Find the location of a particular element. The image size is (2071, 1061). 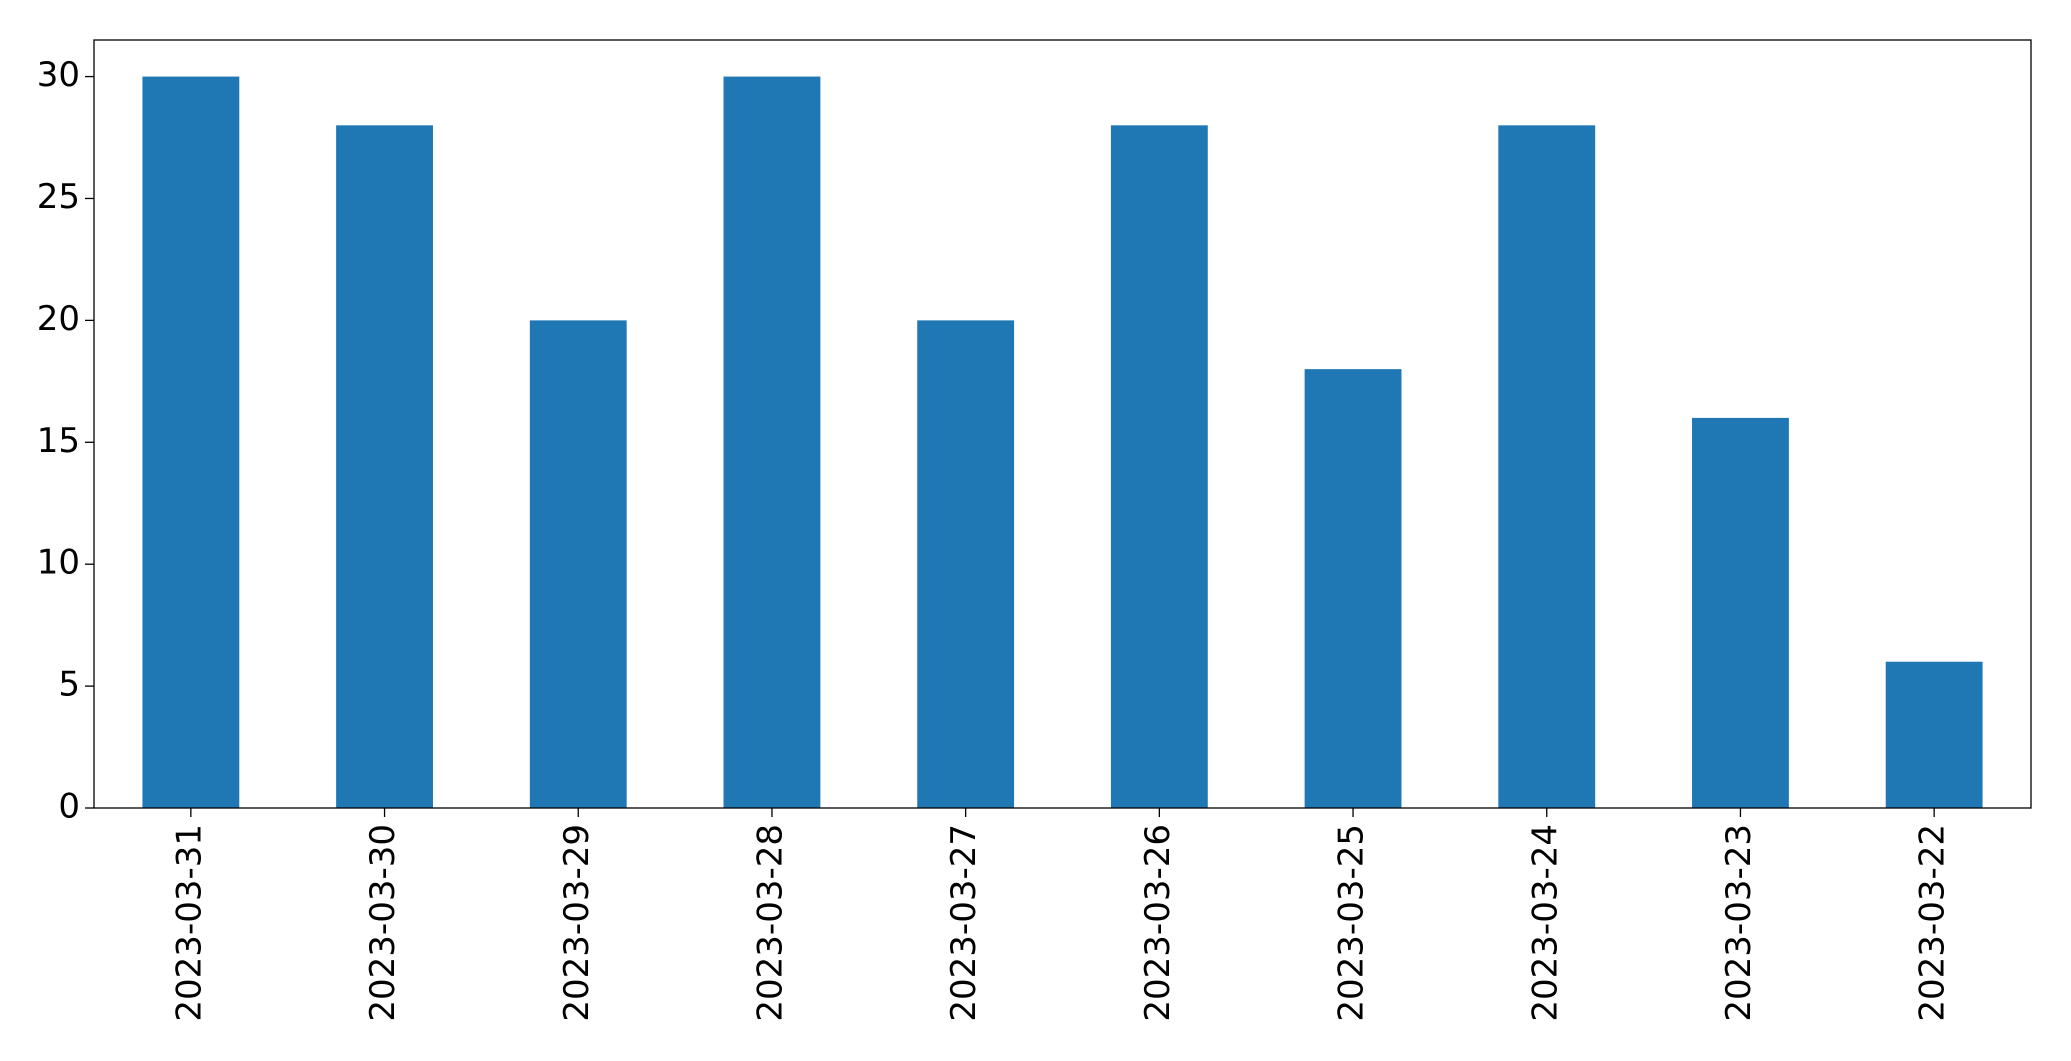

x-tick-label: 2023-03-26 is located at coordinates (1158, 923).